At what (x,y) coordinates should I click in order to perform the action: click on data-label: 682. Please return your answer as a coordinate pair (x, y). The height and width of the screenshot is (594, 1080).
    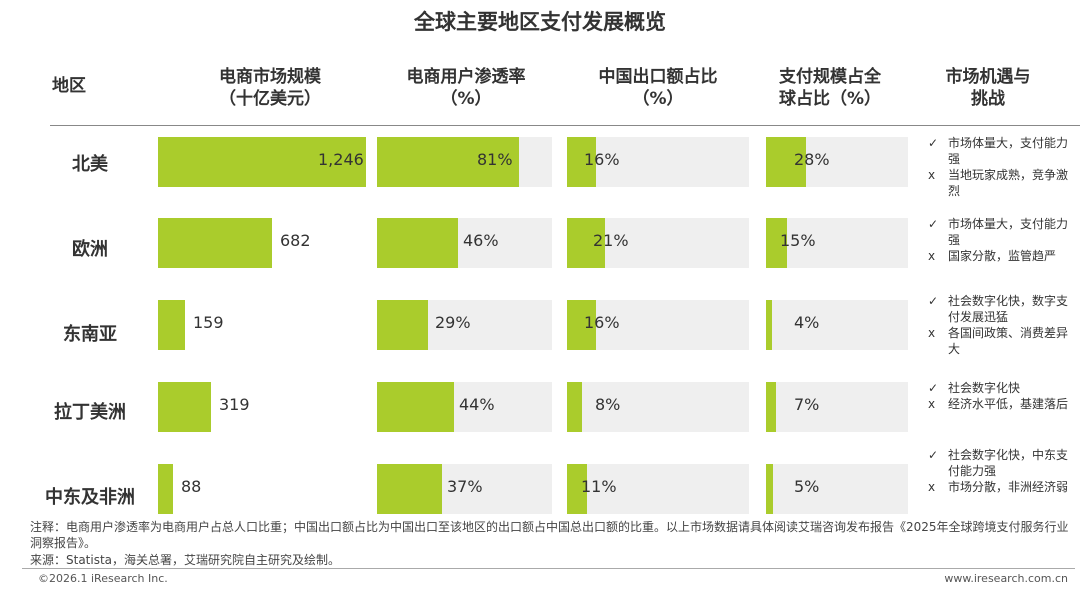
    Looking at the image, I should click on (295, 240).